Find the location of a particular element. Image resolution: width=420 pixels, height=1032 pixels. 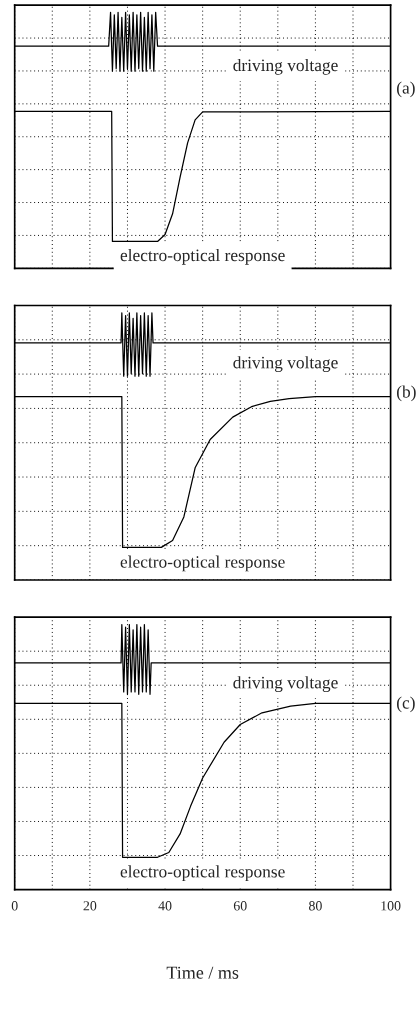

x-tick-label: 40 is located at coordinates (165, 906).